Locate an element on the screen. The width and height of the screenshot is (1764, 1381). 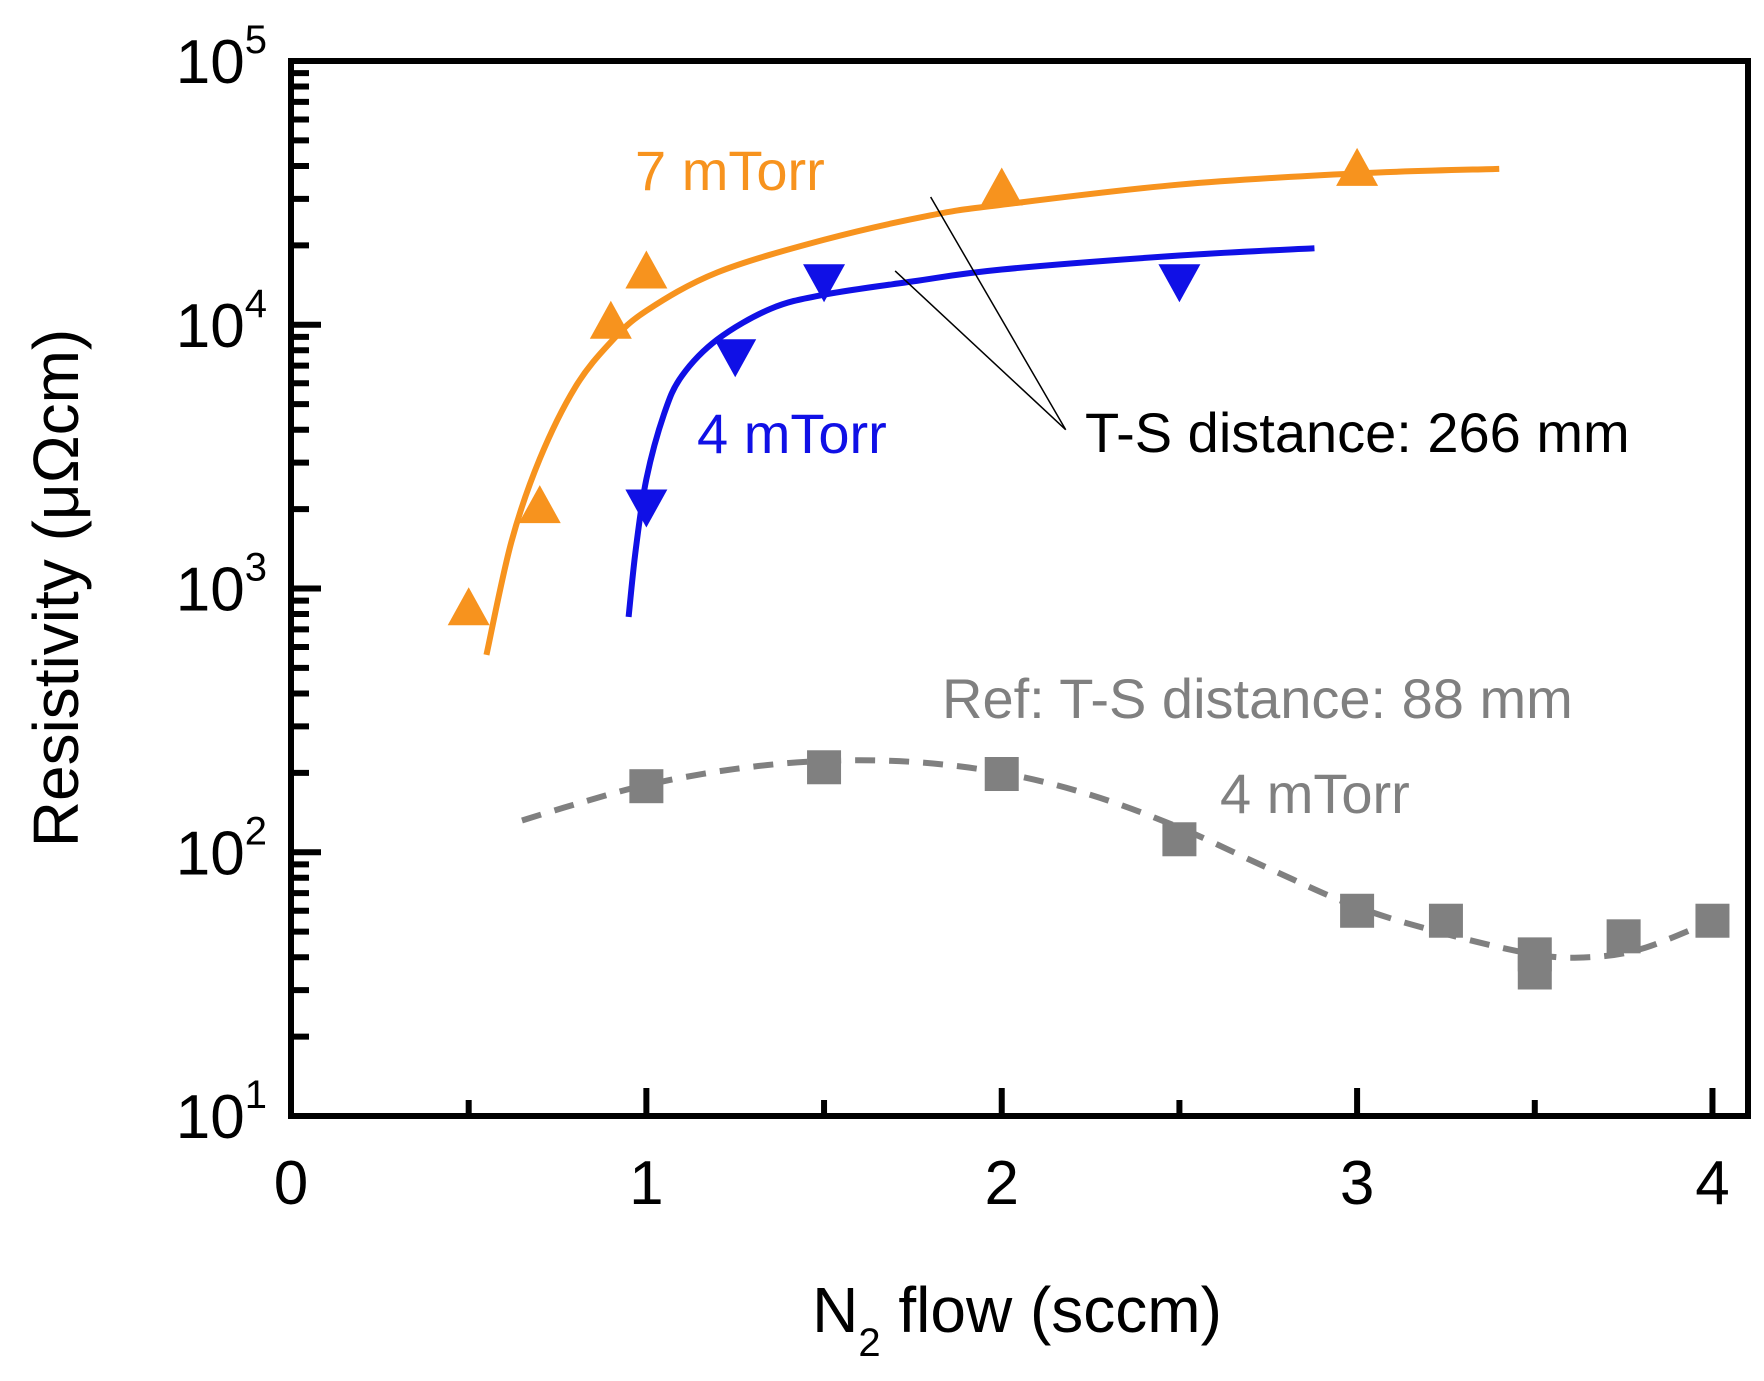
x-tick-label: 3 is located at coordinates (1357, 1183).